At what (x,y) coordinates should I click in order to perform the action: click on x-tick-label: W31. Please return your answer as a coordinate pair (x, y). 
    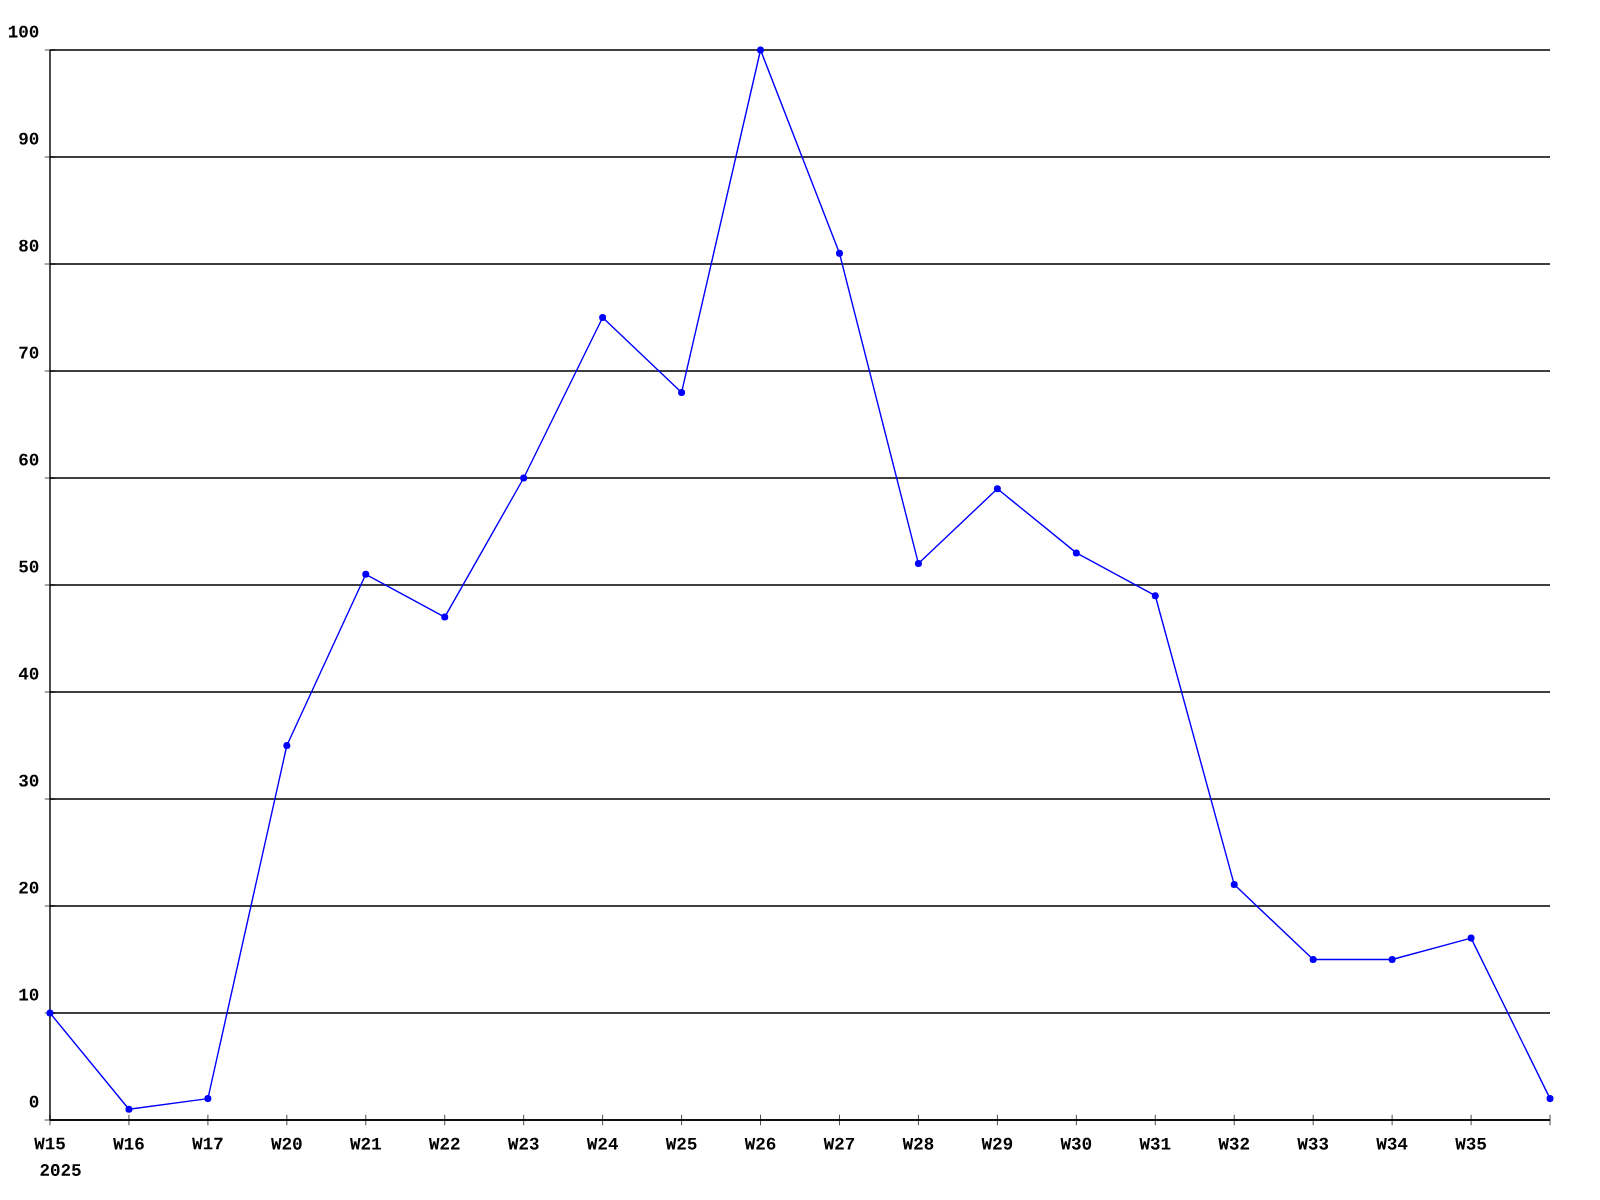
    Looking at the image, I should click on (1155, 1143).